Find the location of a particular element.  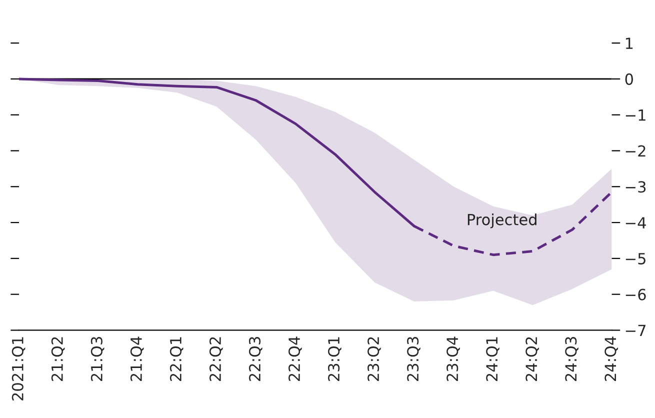

x-tick-label: 21:Q4 is located at coordinates (137, 358).